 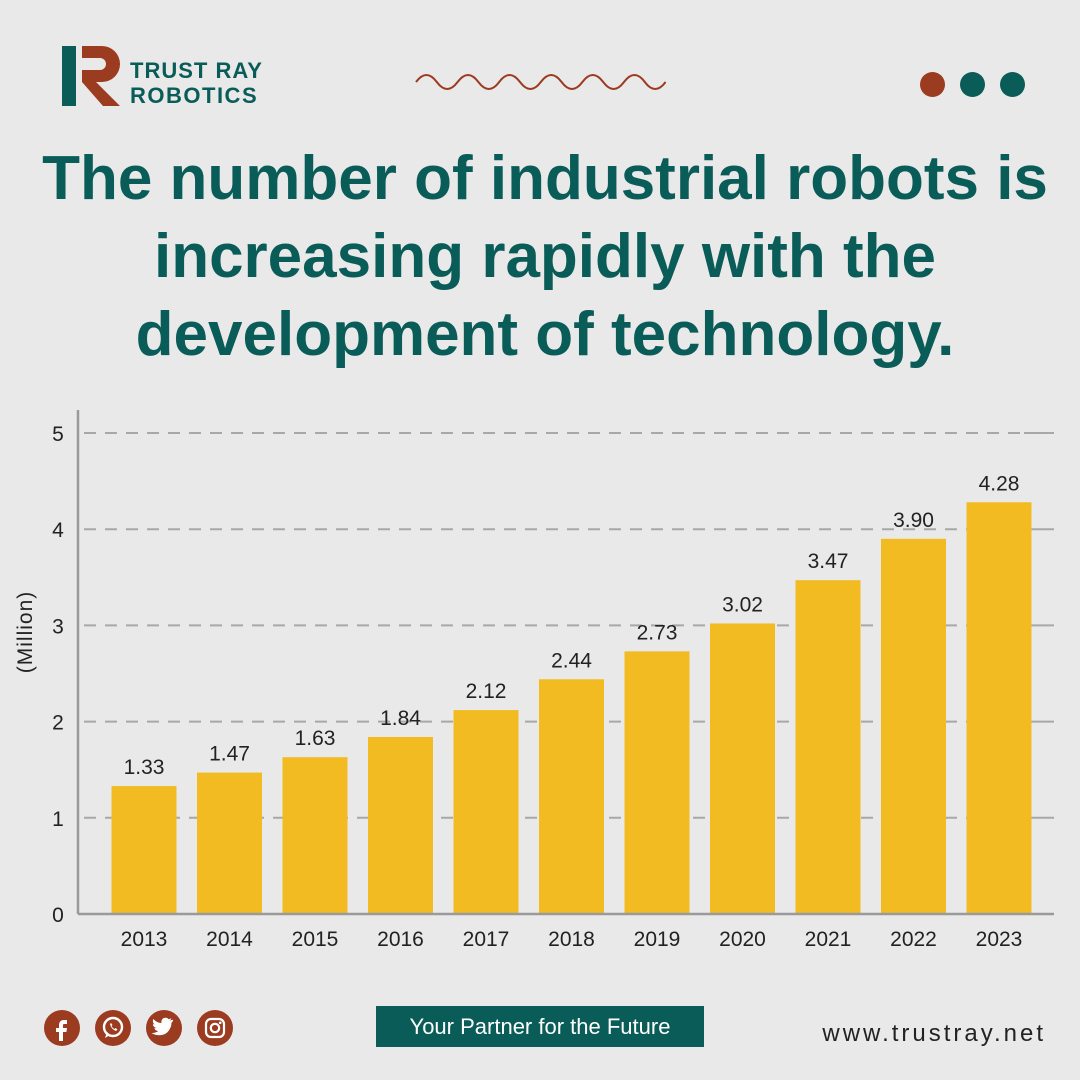 I want to click on twitter-icon, so click(x=164, y=1028).